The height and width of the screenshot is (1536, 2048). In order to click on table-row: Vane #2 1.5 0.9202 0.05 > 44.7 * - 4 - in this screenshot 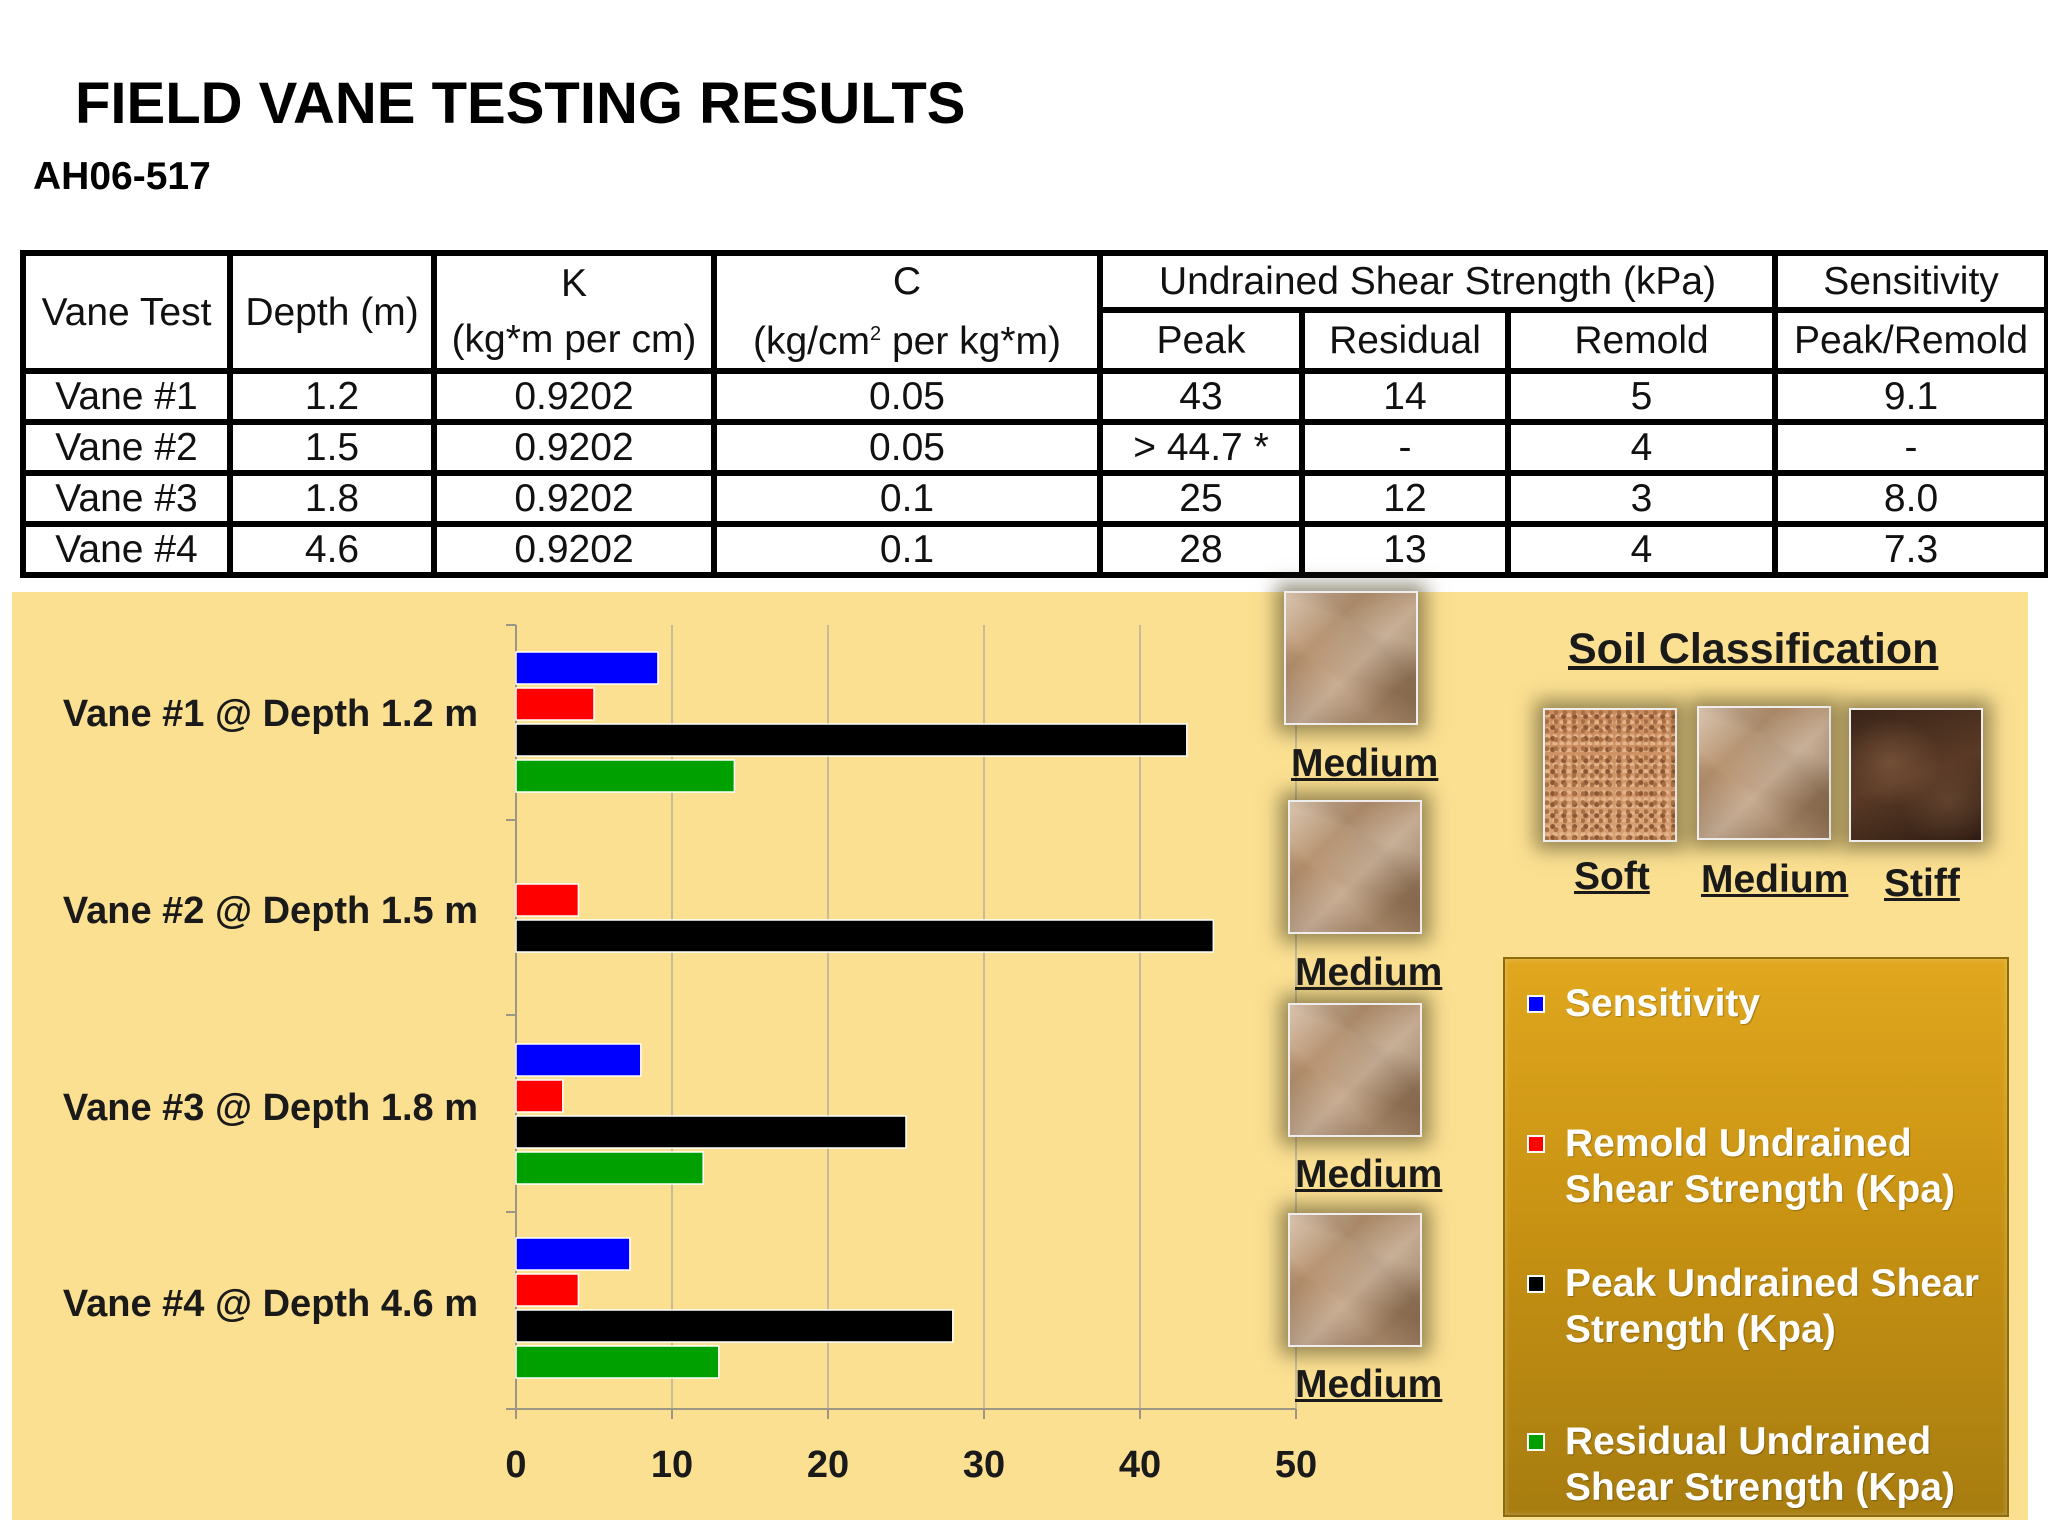, I will do `click(1035, 447)`.